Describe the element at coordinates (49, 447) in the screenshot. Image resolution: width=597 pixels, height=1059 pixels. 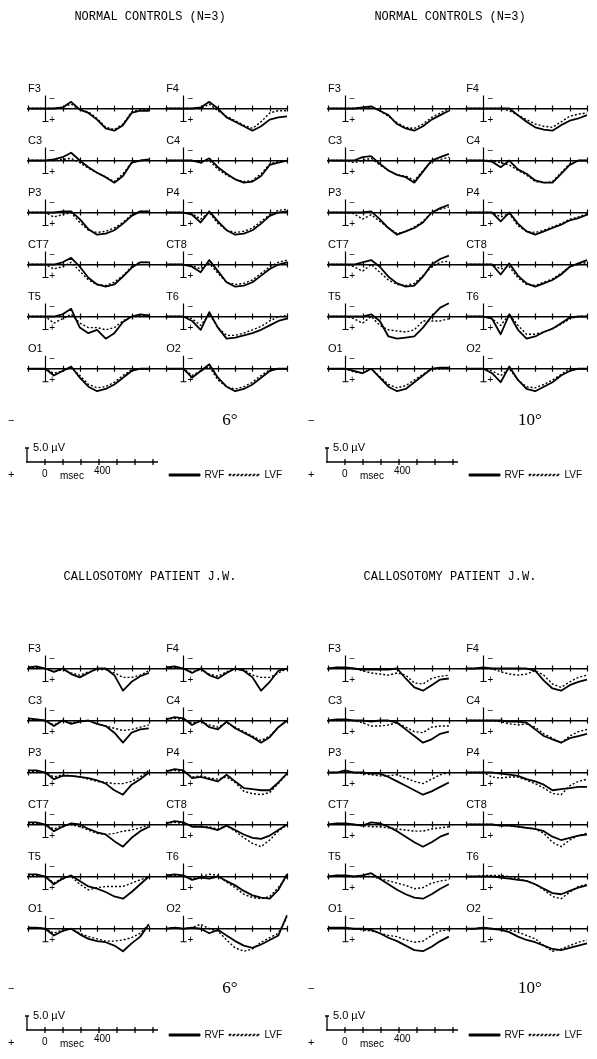
I see `text: 5.0 µV` at that location.